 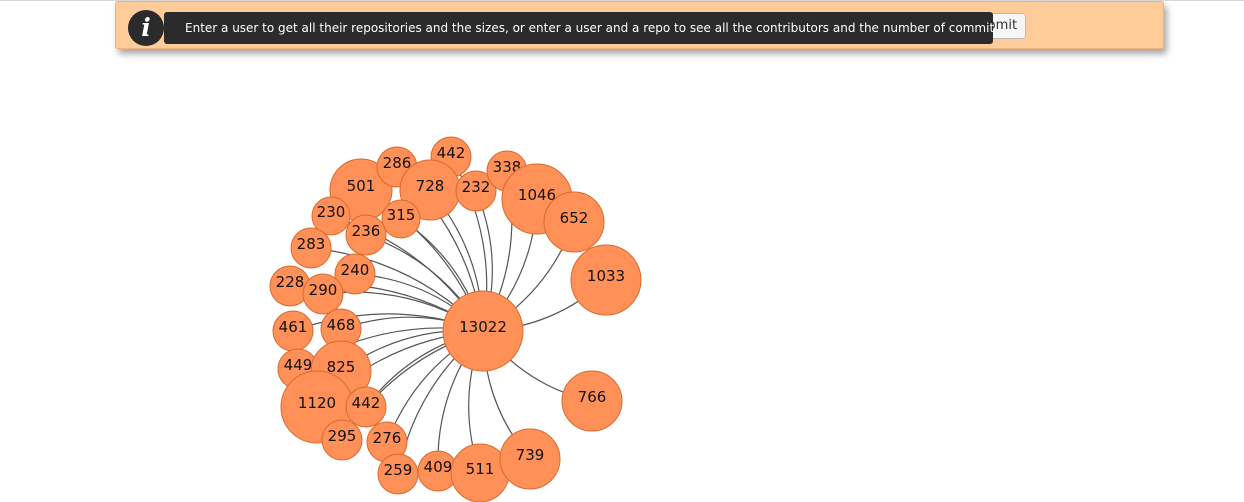 I want to click on node-label: 338, so click(x=507, y=167).